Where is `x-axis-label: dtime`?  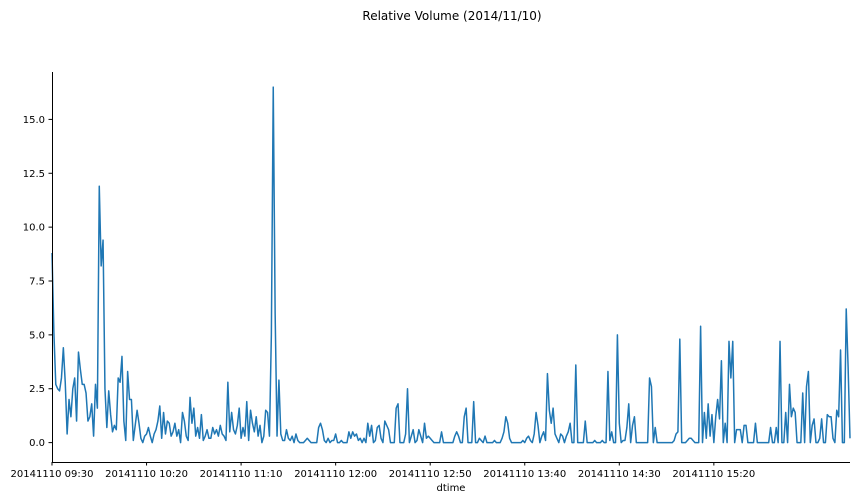 x-axis-label: dtime is located at coordinates (451, 488).